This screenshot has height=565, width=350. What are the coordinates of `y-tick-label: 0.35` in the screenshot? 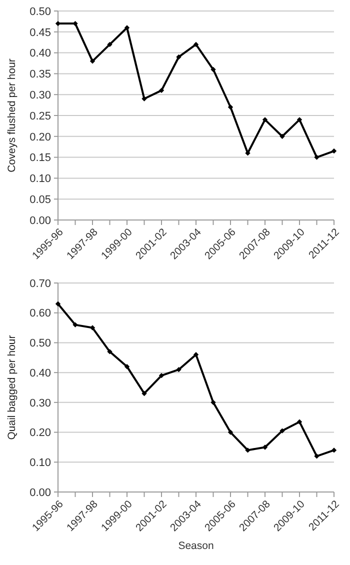 It's located at (40, 74).